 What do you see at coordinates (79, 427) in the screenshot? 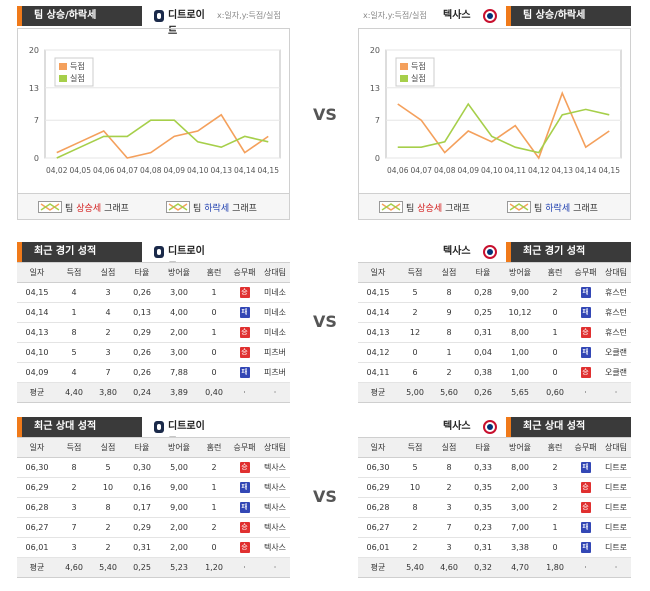
I see `section-banner: 최근 상대 성적` at bounding box center [79, 427].